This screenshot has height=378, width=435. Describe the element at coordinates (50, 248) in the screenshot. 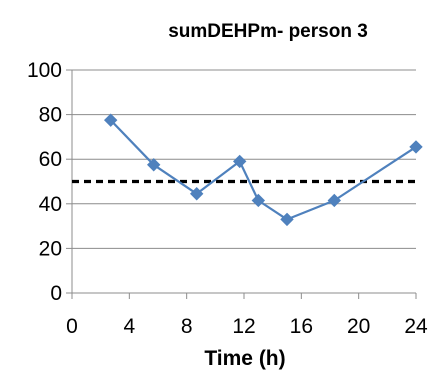

I see `y-tick-label-20: 20` at that location.